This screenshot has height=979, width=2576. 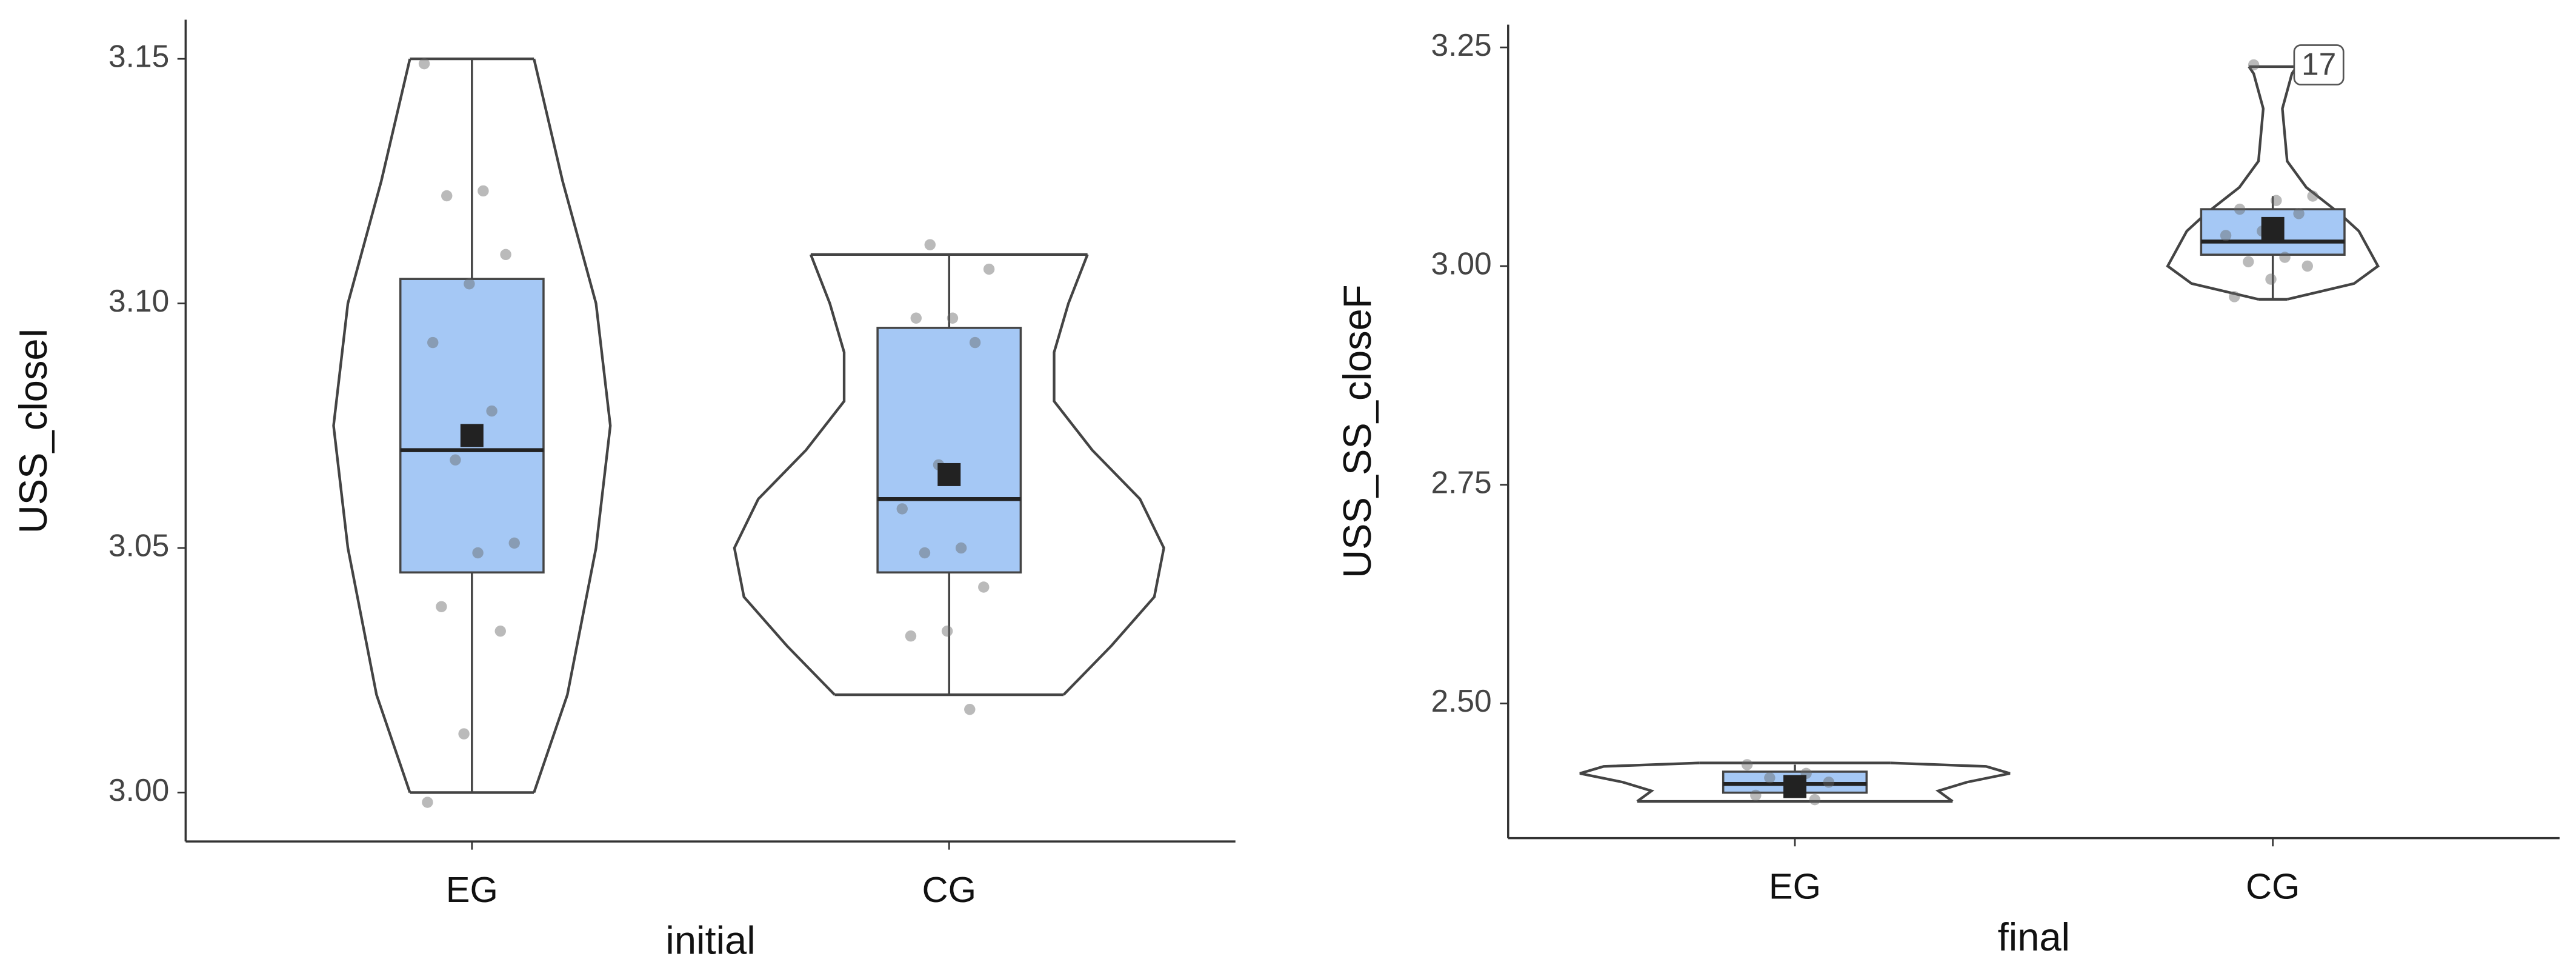 I want to click on y-axis-title: USS_closeI, so click(x=33, y=430).